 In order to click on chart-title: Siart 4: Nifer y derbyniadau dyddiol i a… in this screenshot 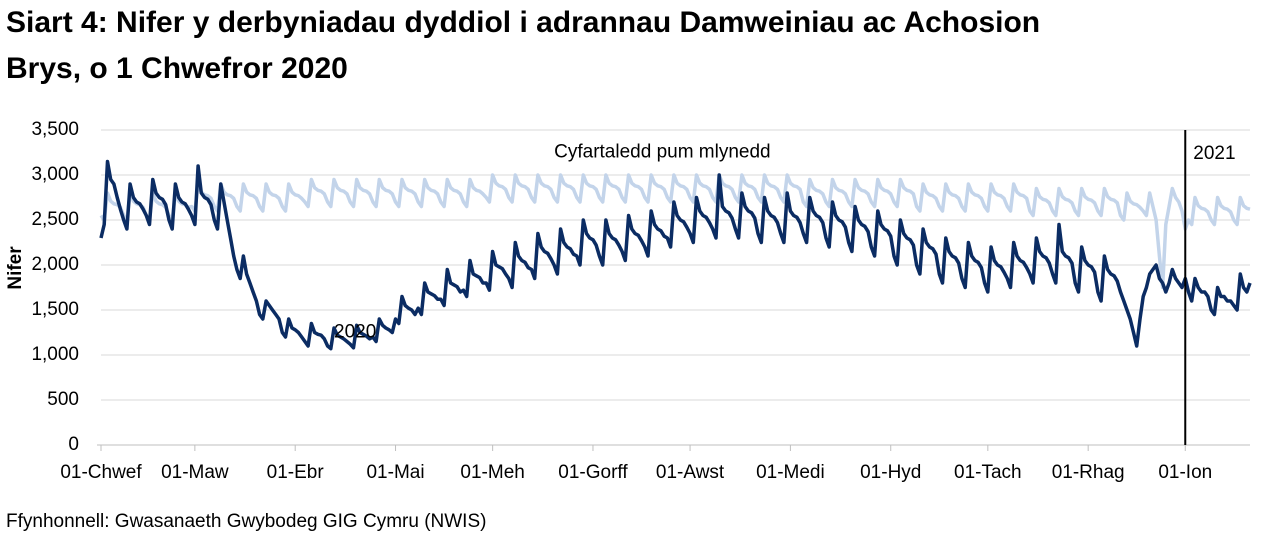, I will do `click(523, 22)`.